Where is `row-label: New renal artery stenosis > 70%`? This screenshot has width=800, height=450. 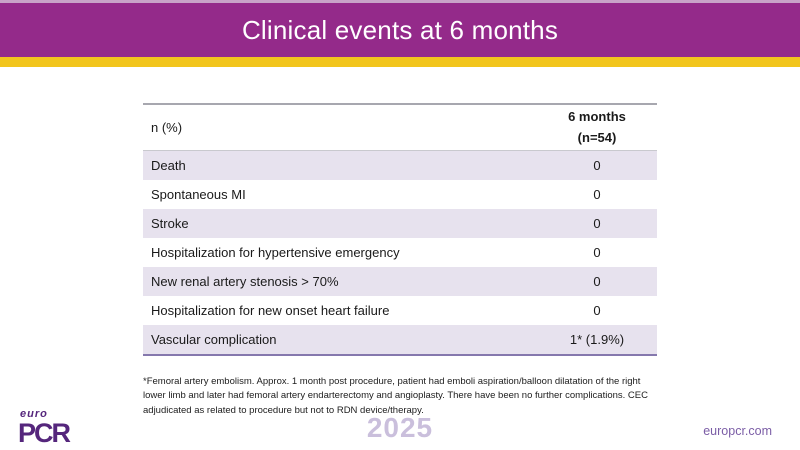 row-label: New renal artery stenosis > 70% is located at coordinates (245, 281).